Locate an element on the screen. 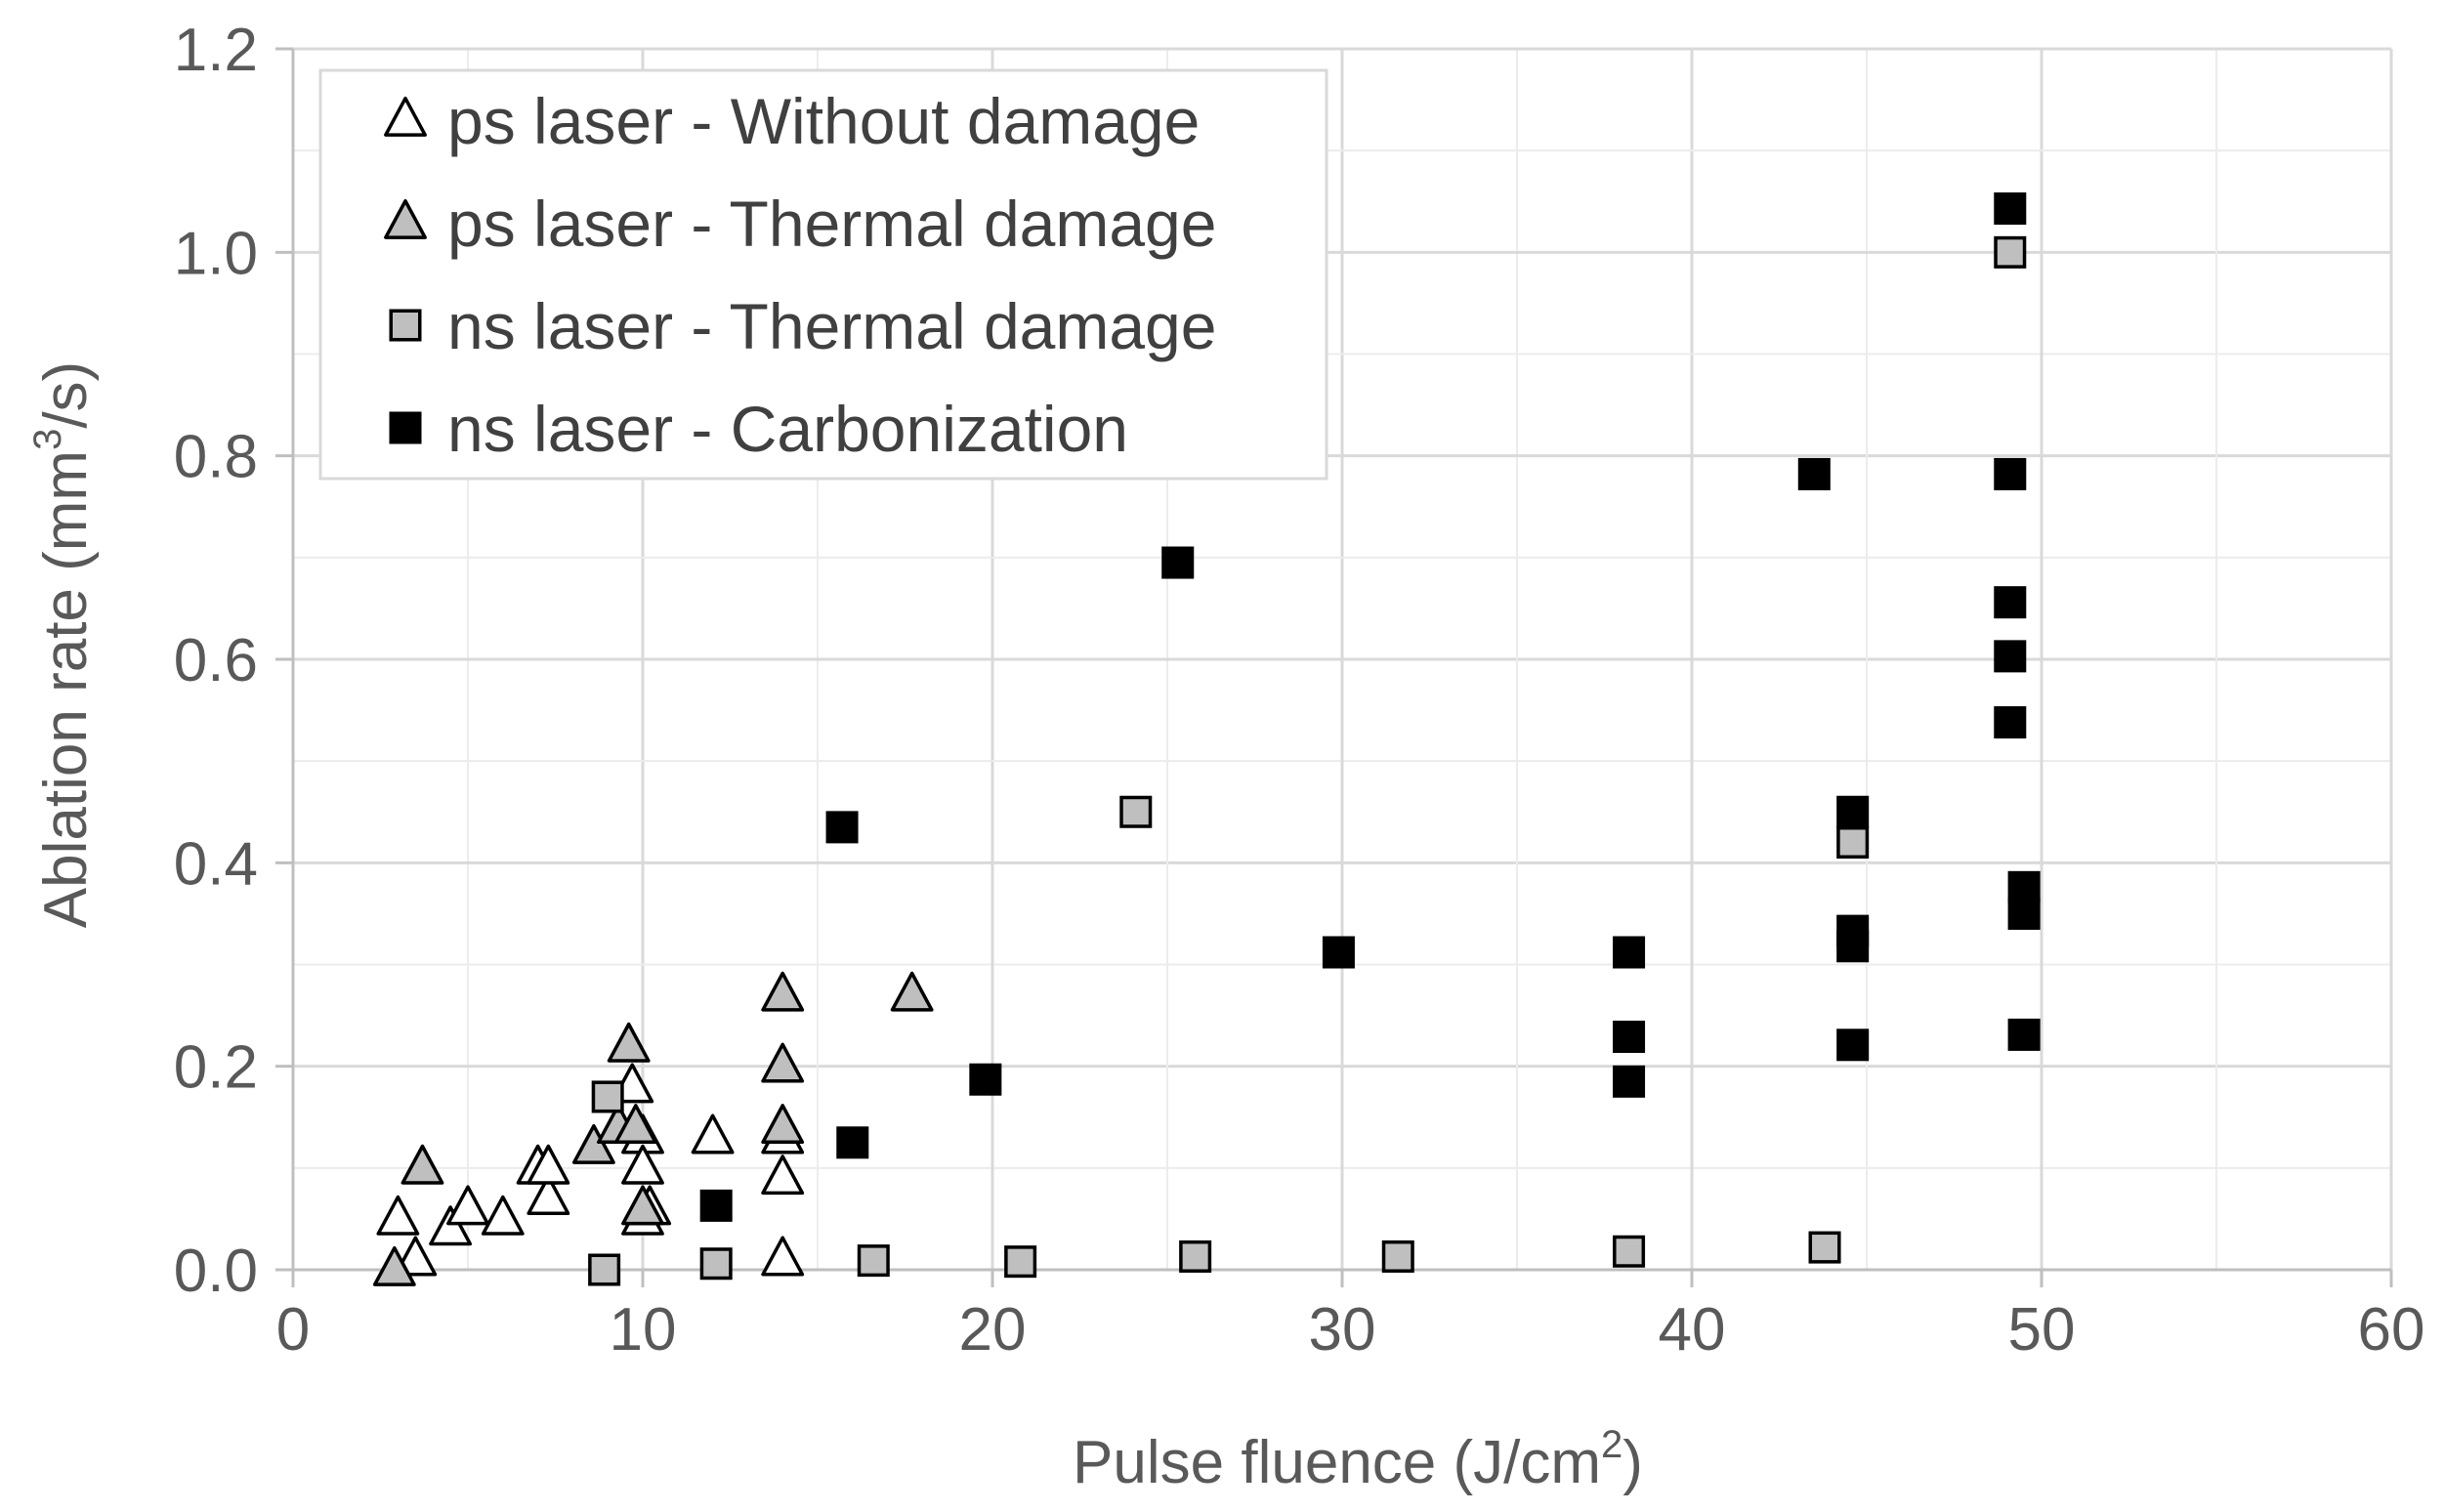  legend-box is located at coordinates (823, 274).